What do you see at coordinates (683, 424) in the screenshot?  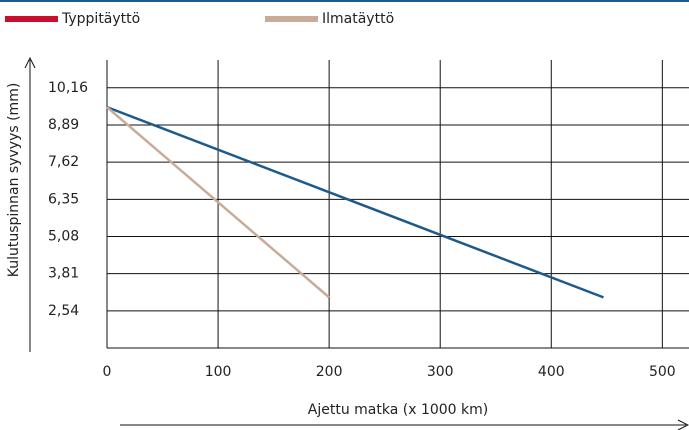 I see `x-arrow-head` at bounding box center [683, 424].